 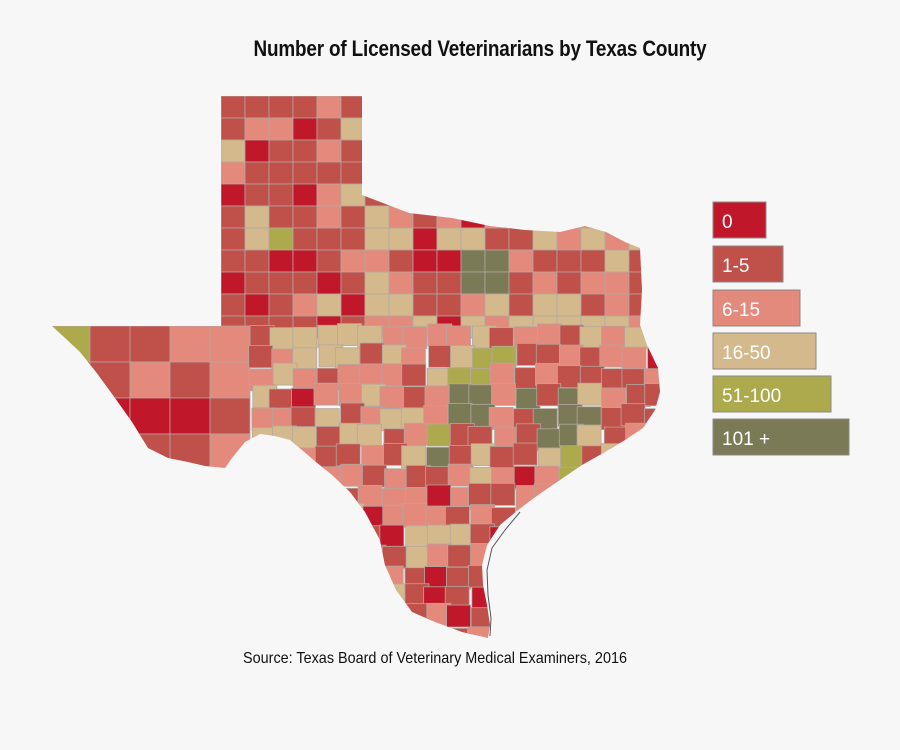 I want to click on legend-label-1-5: 1-5, so click(x=735, y=266).